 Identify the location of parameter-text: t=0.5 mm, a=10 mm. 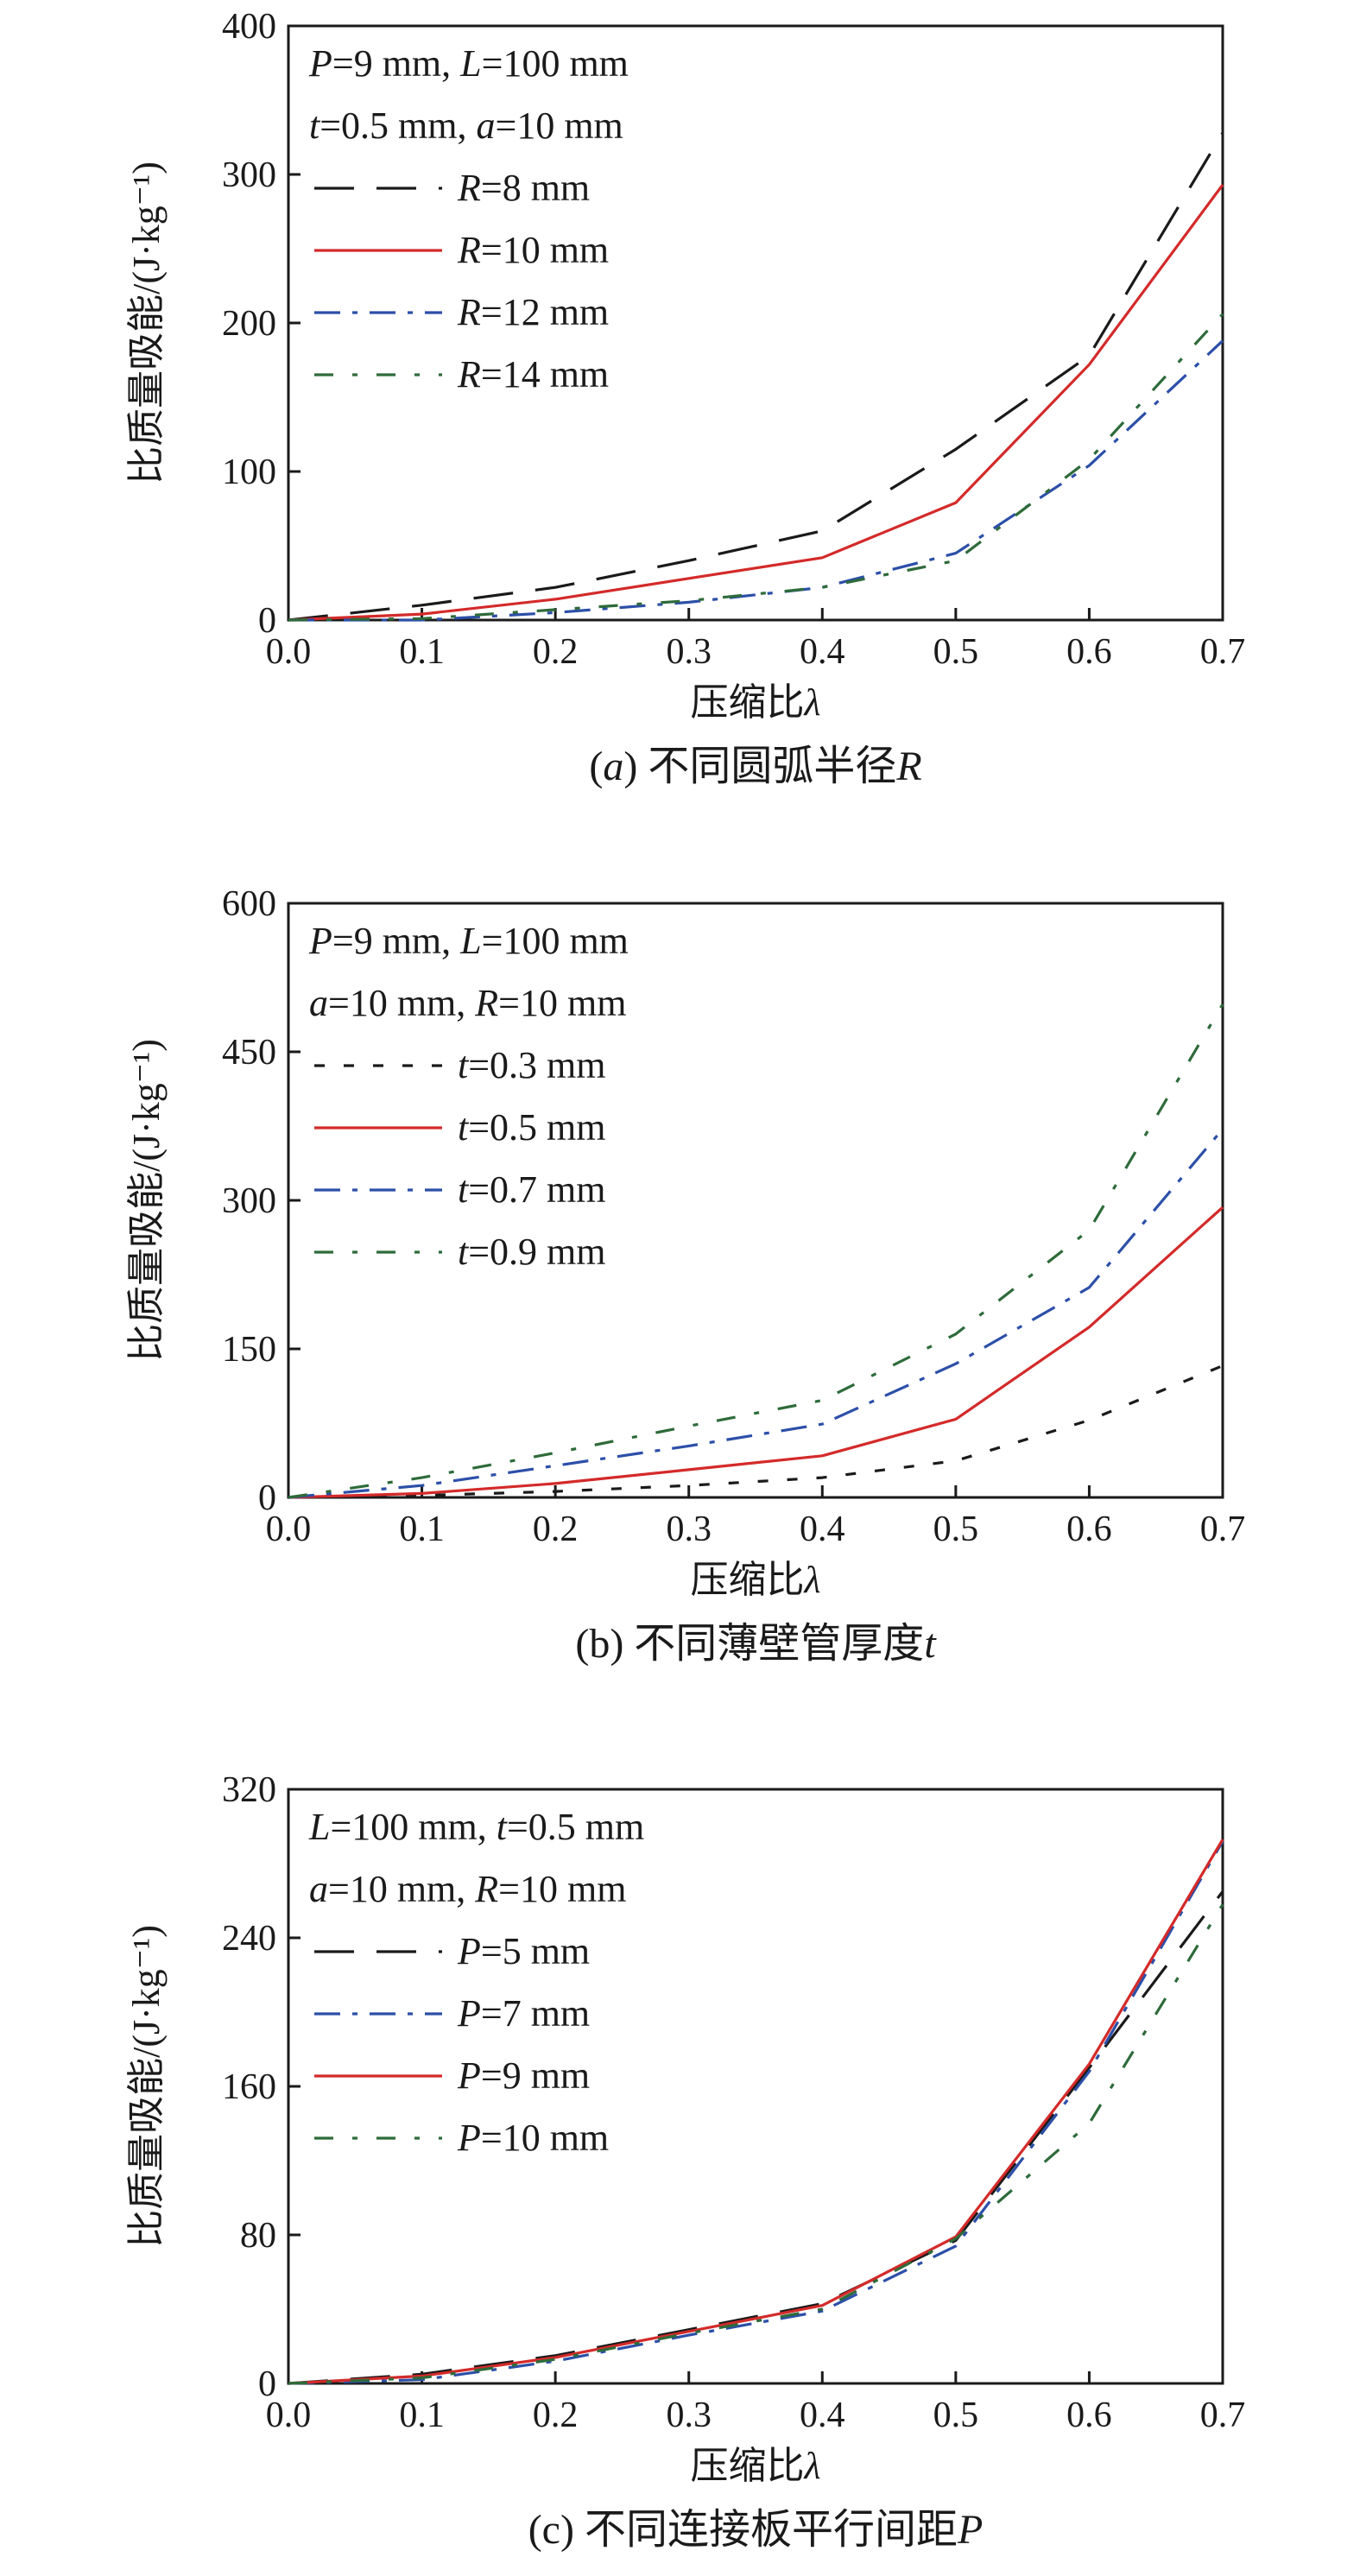
(466, 125).